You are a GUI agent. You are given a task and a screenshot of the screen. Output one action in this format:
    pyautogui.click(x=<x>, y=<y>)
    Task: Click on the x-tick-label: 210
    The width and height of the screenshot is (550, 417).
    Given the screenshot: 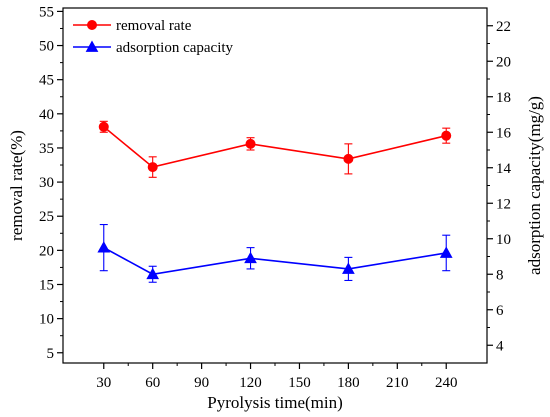 What is the action you would take?
    pyautogui.click(x=397, y=383)
    